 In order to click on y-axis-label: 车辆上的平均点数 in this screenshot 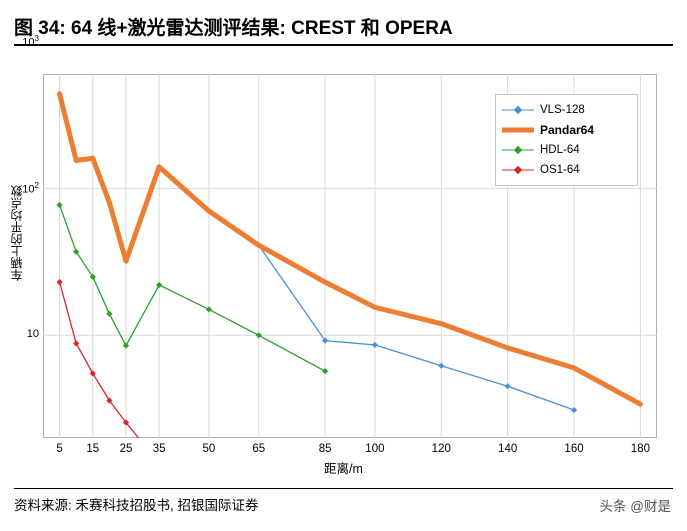, I will do `click(17, 233)`.